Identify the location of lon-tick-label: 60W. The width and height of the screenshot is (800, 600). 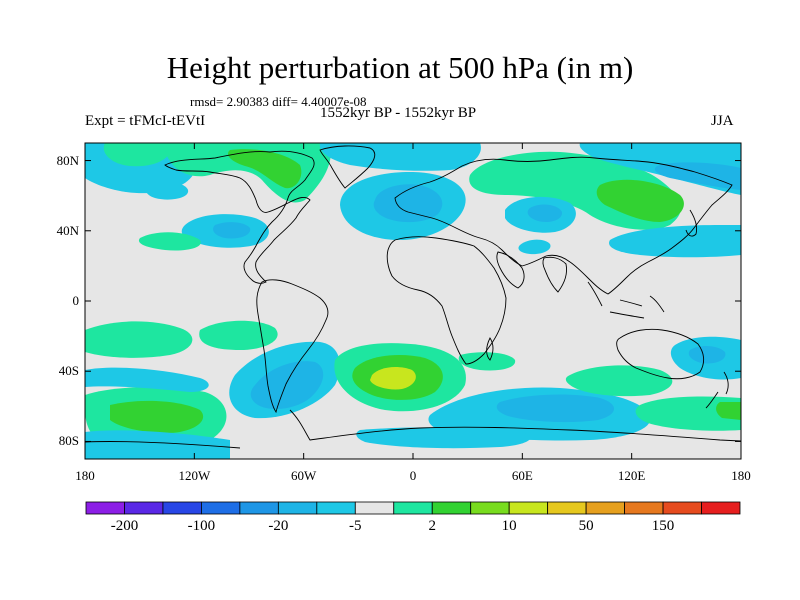
(304, 475).